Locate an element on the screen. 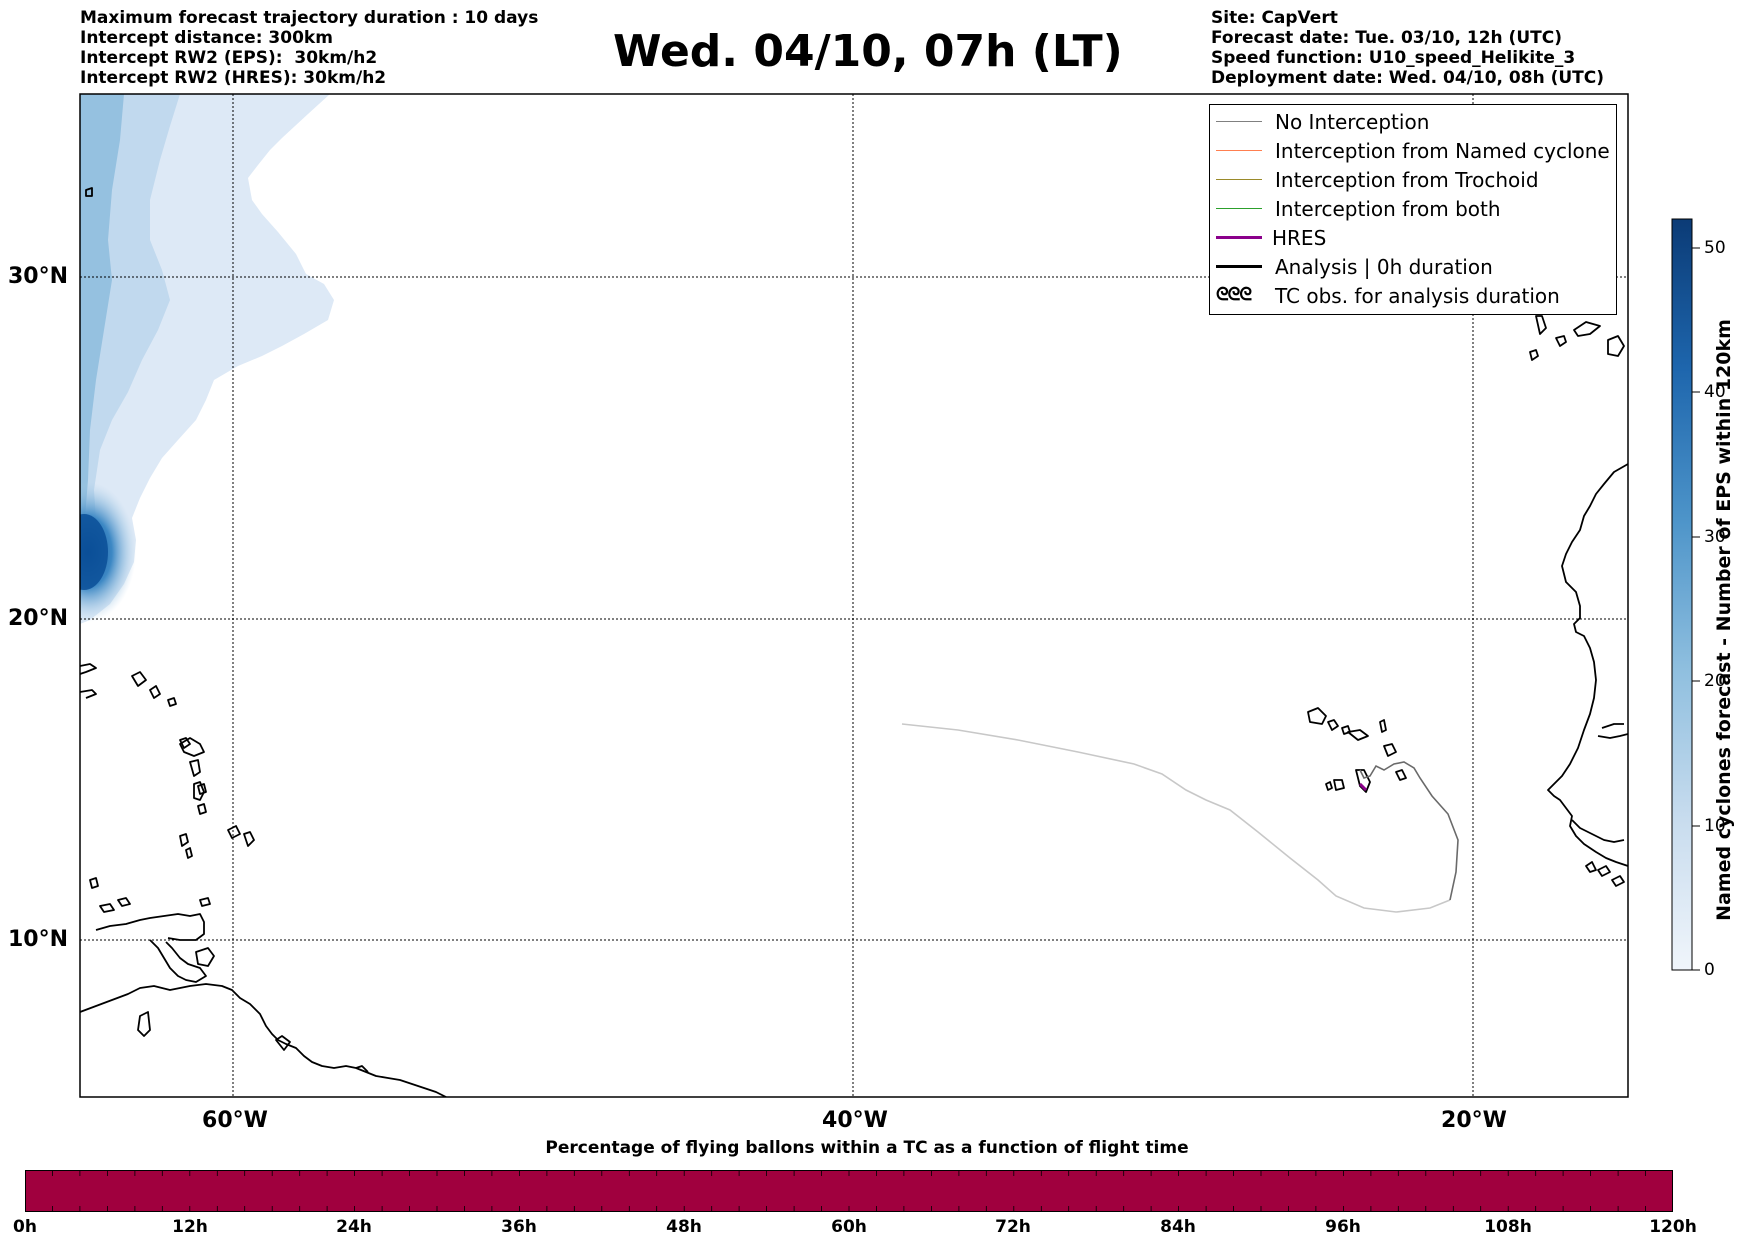 The height and width of the screenshot is (1241, 1752). trajectory-no-interception-dark is located at coordinates (1409, 831).